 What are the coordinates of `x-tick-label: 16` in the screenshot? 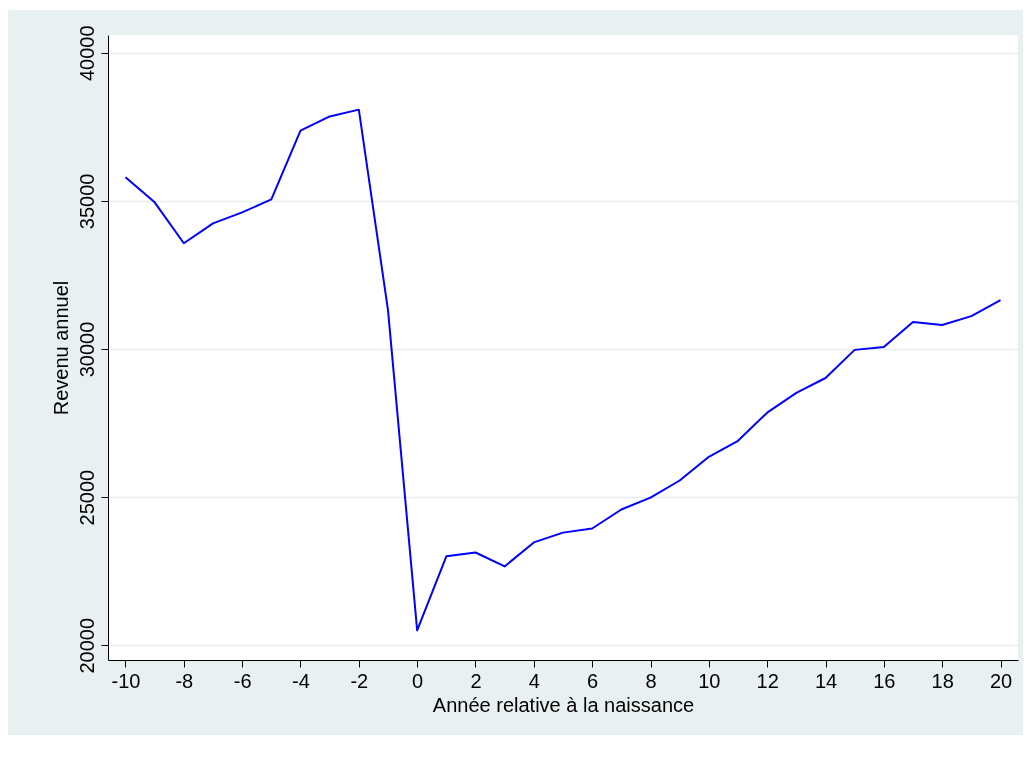 It's located at (884, 680).